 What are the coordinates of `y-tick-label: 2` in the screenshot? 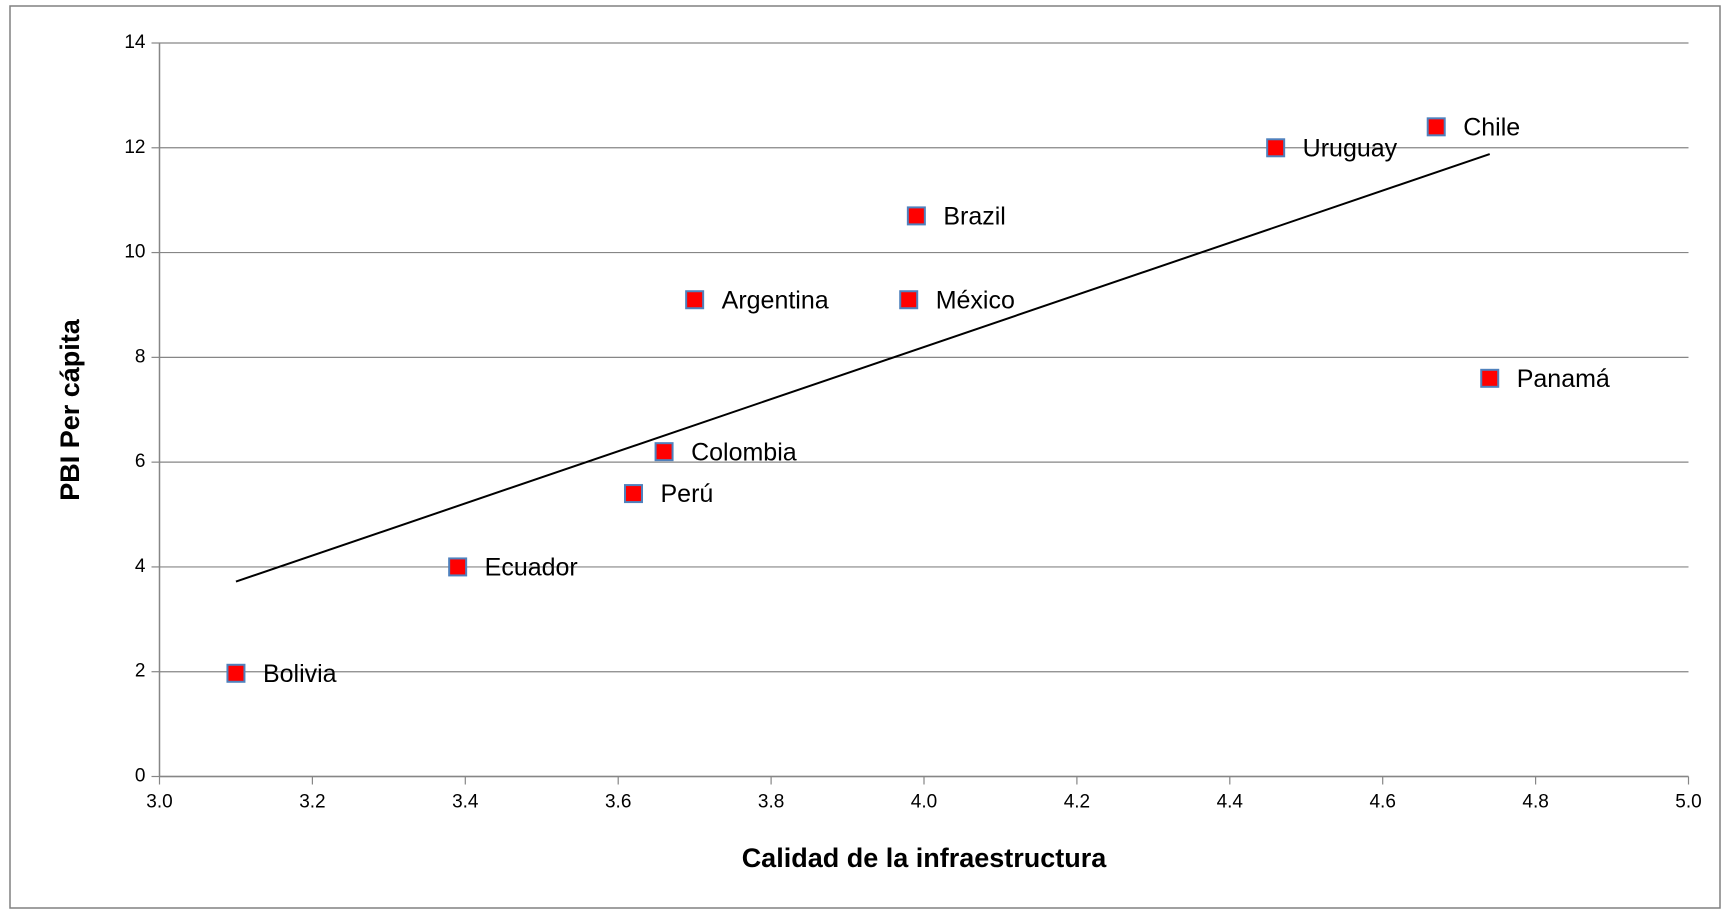 It's located at (140, 671).